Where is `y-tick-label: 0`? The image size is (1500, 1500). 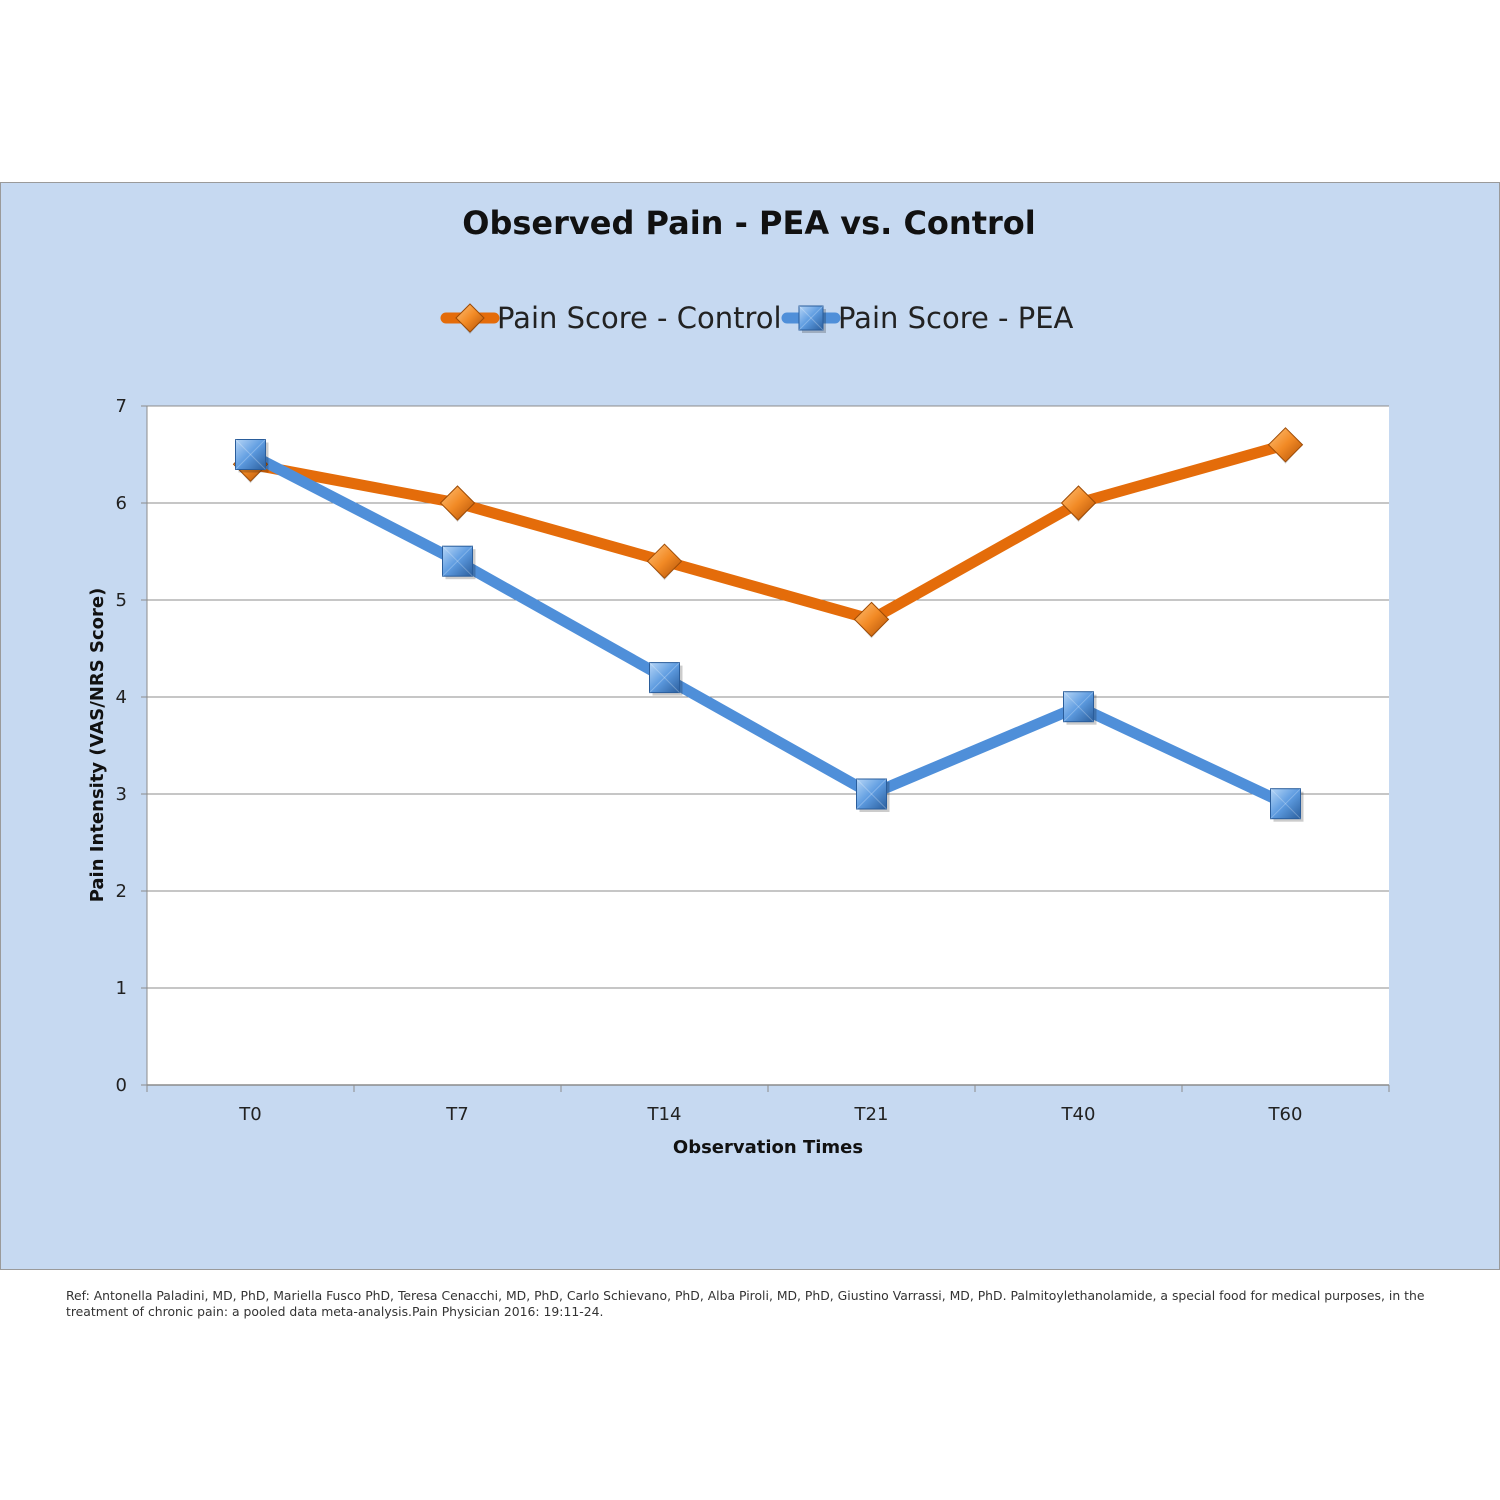
y-tick-label: 0 is located at coordinates (121, 1085).